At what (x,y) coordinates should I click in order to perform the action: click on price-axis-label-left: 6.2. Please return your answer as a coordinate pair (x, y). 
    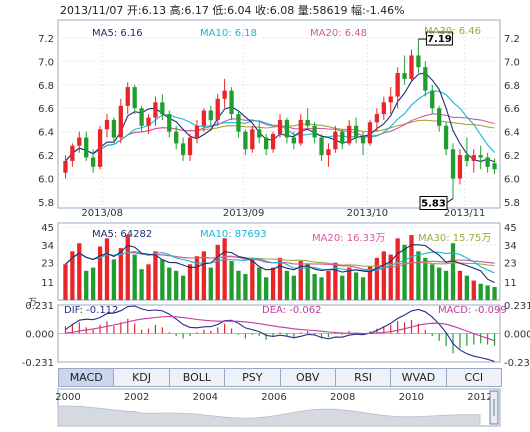
    Looking at the image, I should click on (46, 156).